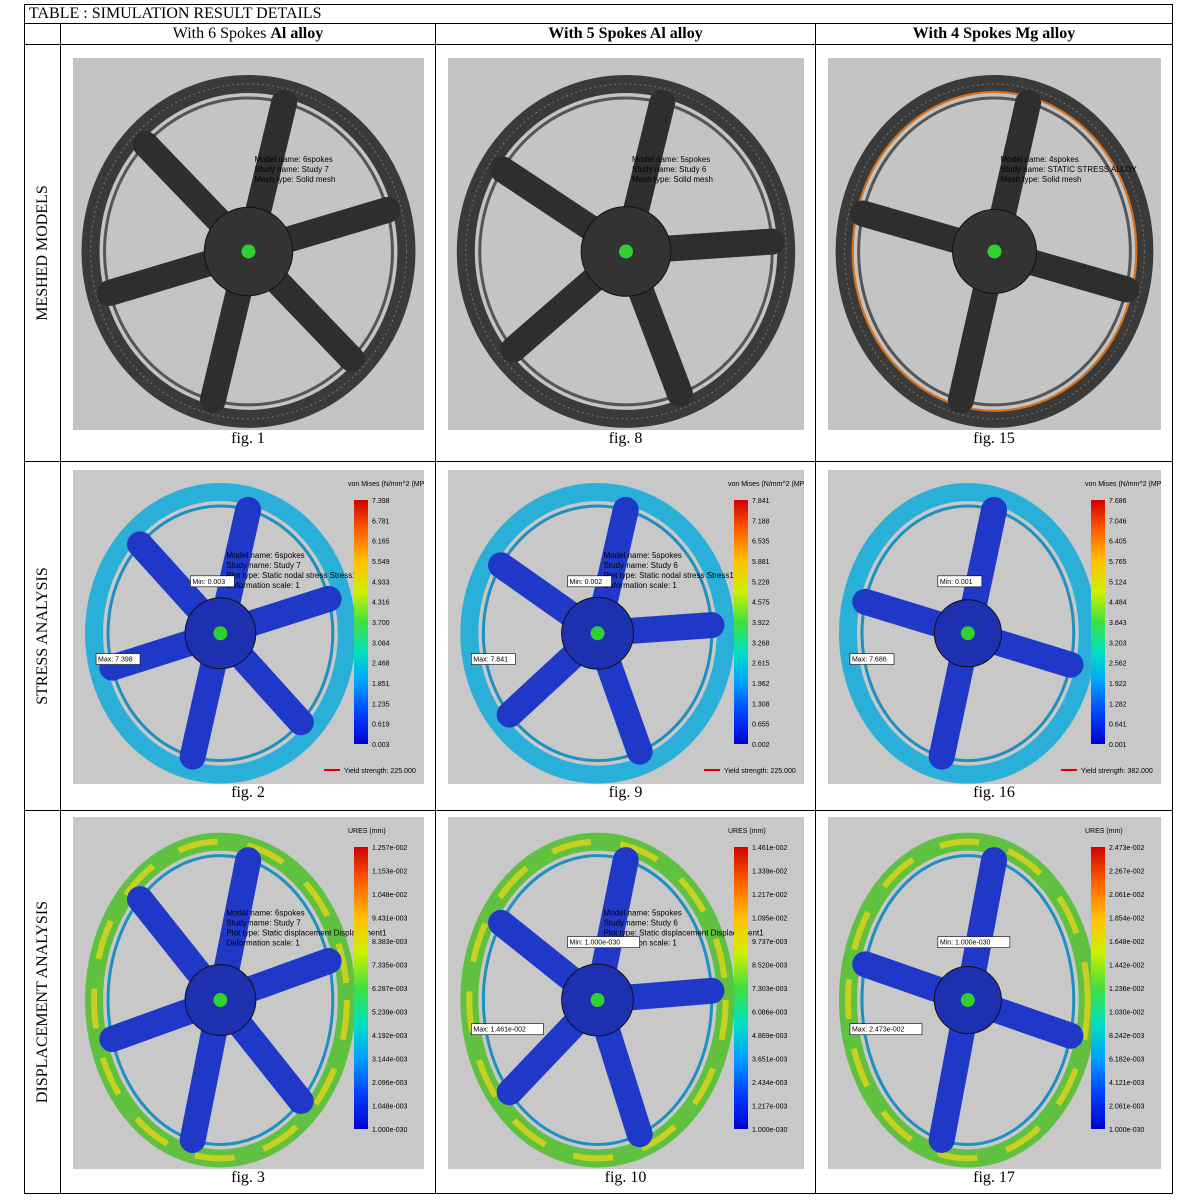 The image size is (1186, 1200). Describe the element at coordinates (761, 664) in the screenshot. I see `legend-value: 2.615` at that location.